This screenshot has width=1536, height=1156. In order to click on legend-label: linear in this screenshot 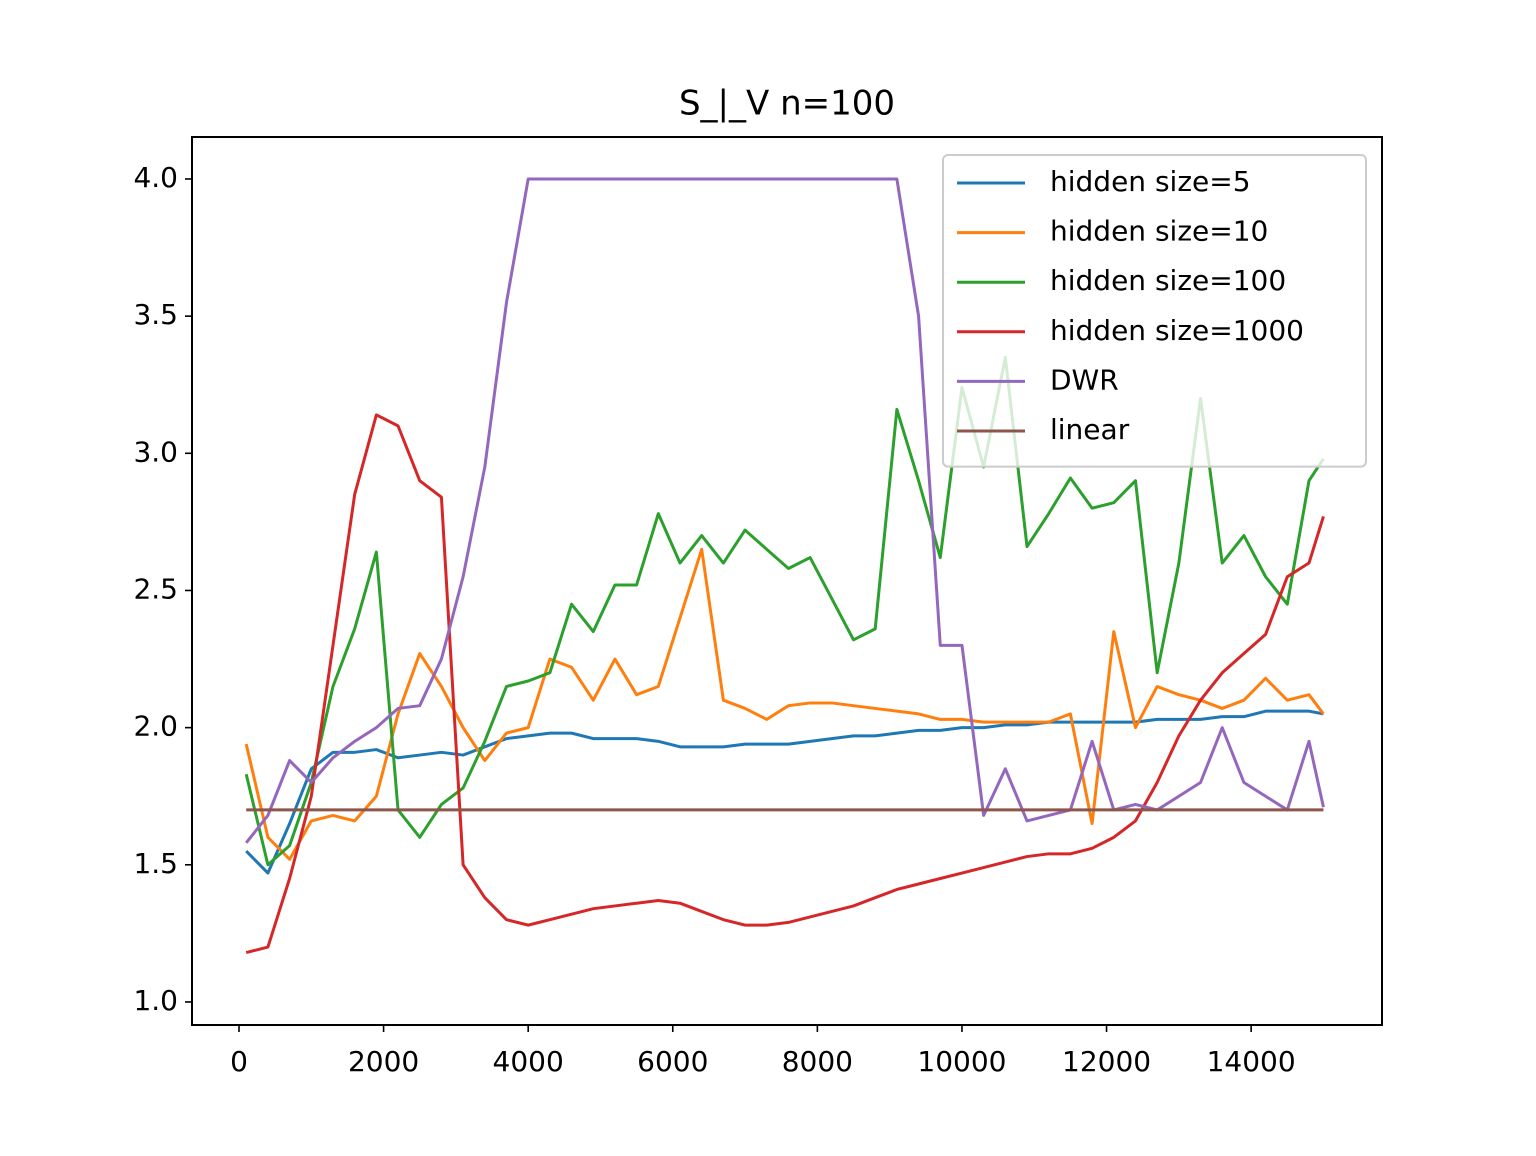, I will do `click(1090, 429)`.